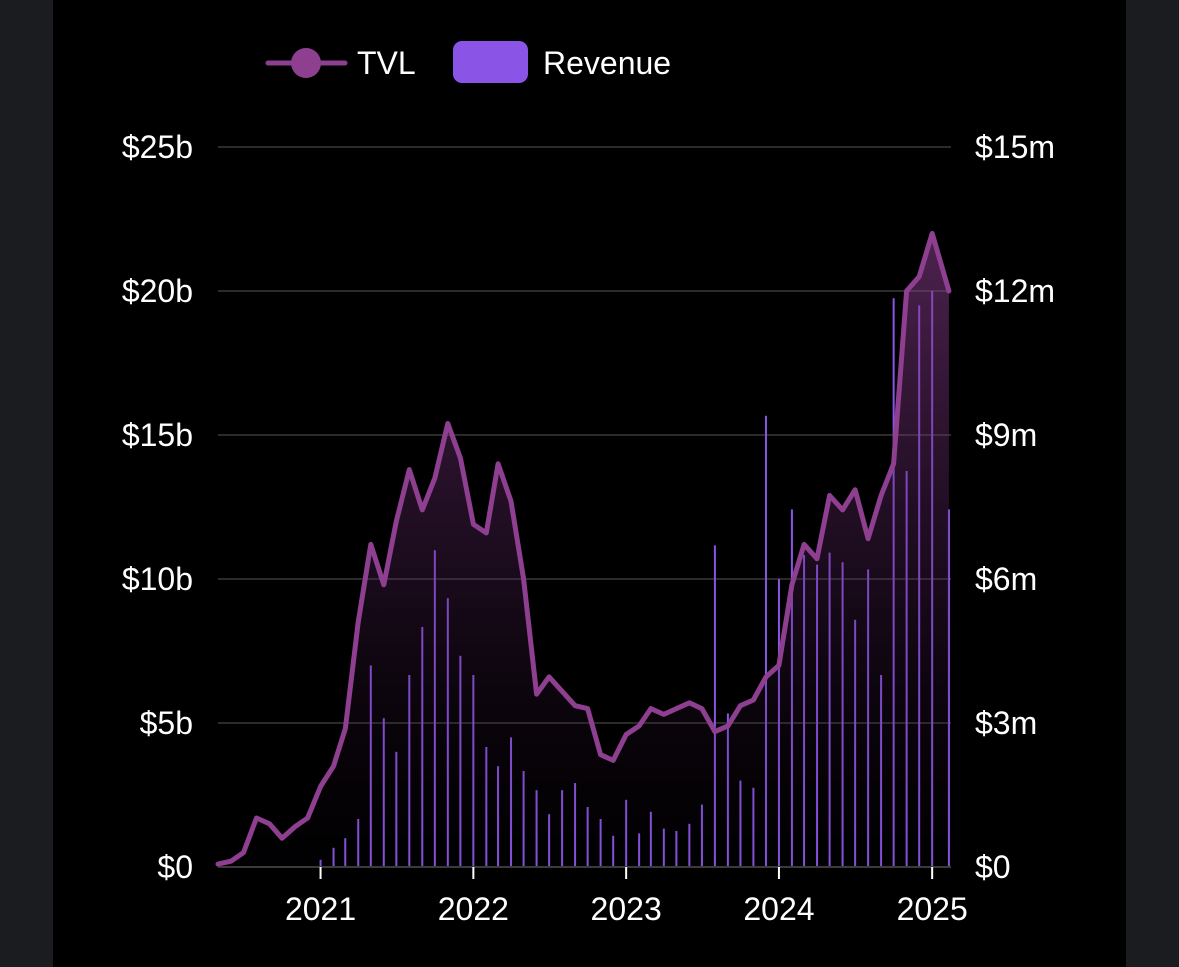 This screenshot has height=967, width=1179. What do you see at coordinates (166, 723) in the screenshot?
I see `y-left-tick-label: $5b` at bounding box center [166, 723].